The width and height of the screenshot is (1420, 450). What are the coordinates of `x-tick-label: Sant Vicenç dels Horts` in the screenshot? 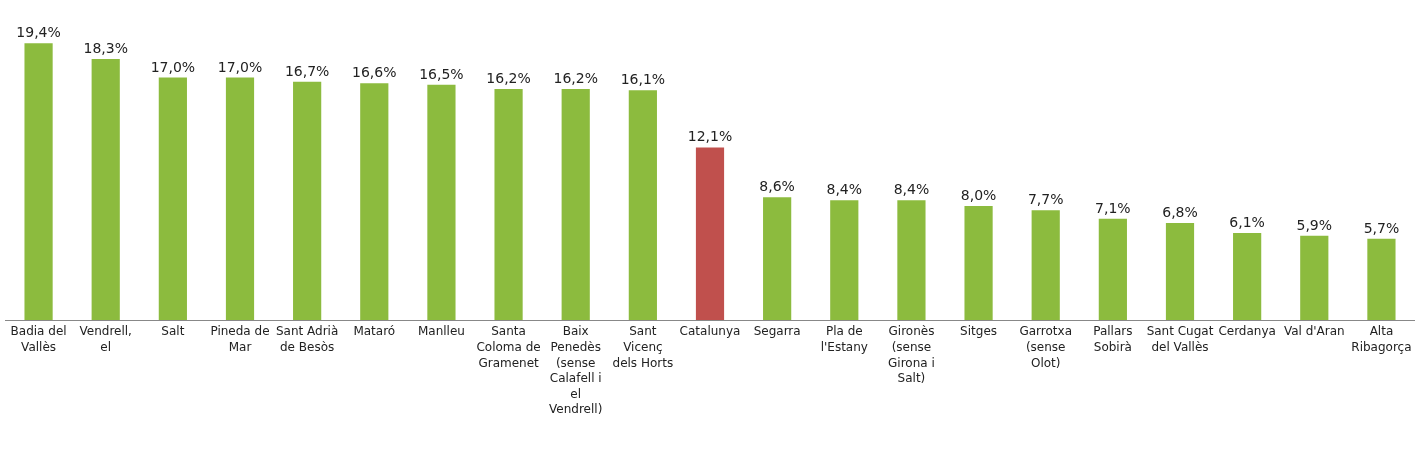 It's located at (643, 347).